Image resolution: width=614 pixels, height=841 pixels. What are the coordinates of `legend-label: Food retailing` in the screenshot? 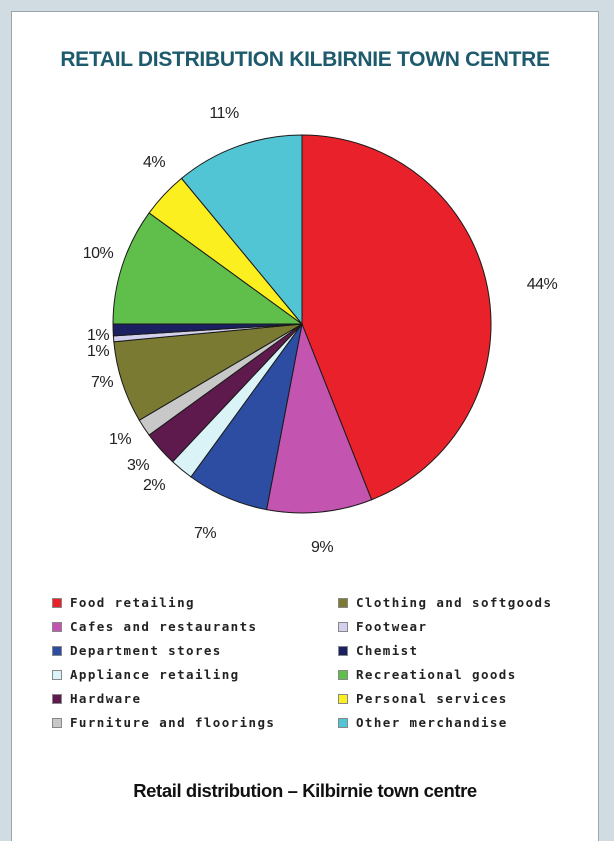 It's located at (132, 602).